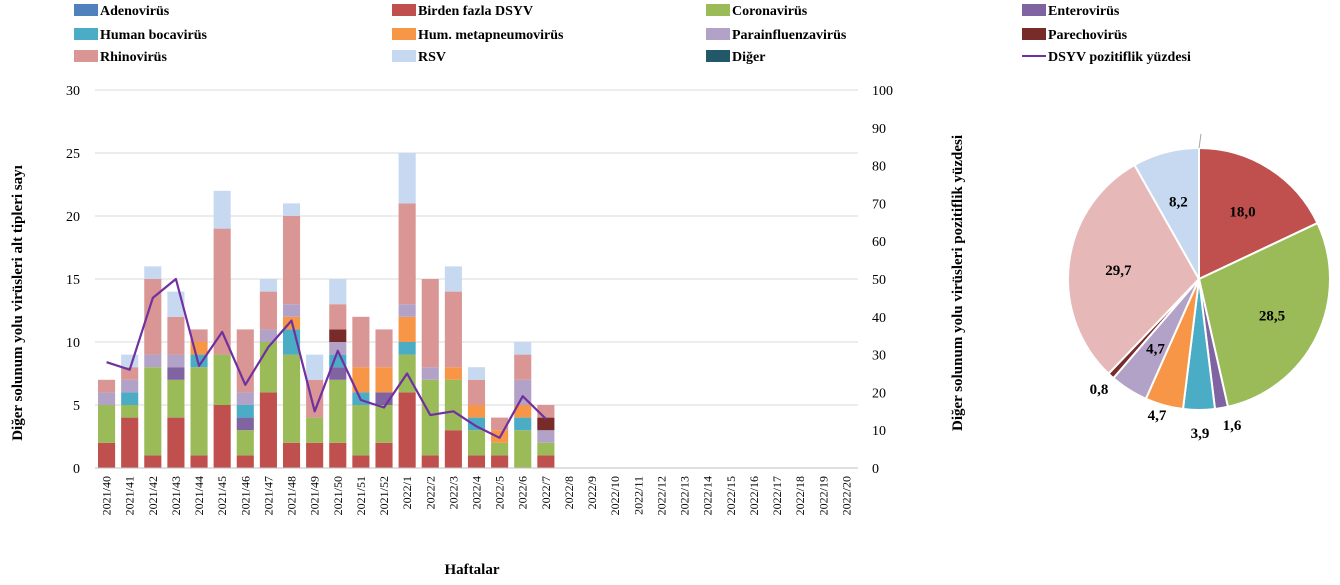 This screenshot has width=1340, height=585. Describe the element at coordinates (73, 154) in the screenshot. I see `y-tick-label: 25` at that location.